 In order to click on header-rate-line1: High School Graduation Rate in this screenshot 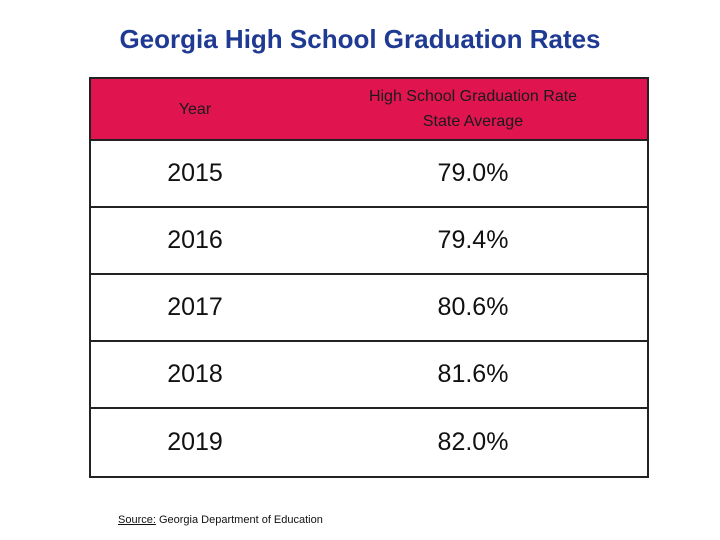, I will do `click(473, 96)`.